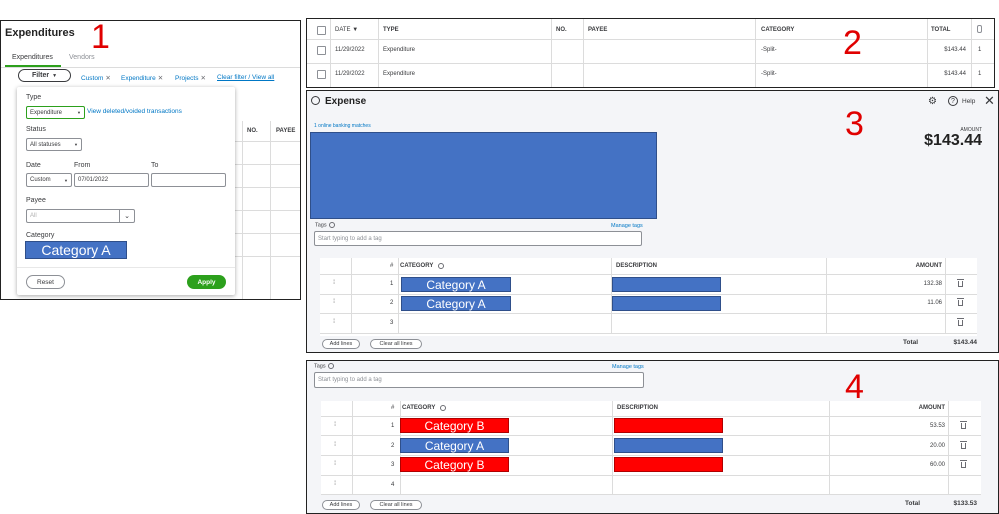 The image size is (999, 514). I want to click on filter-button: Filter ▼, so click(44, 75).